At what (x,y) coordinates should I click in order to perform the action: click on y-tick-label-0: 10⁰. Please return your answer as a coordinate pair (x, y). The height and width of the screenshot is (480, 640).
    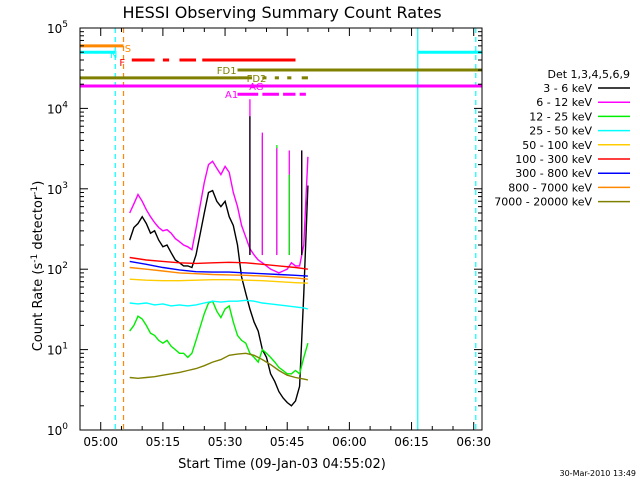
    Looking at the image, I should click on (57, 430).